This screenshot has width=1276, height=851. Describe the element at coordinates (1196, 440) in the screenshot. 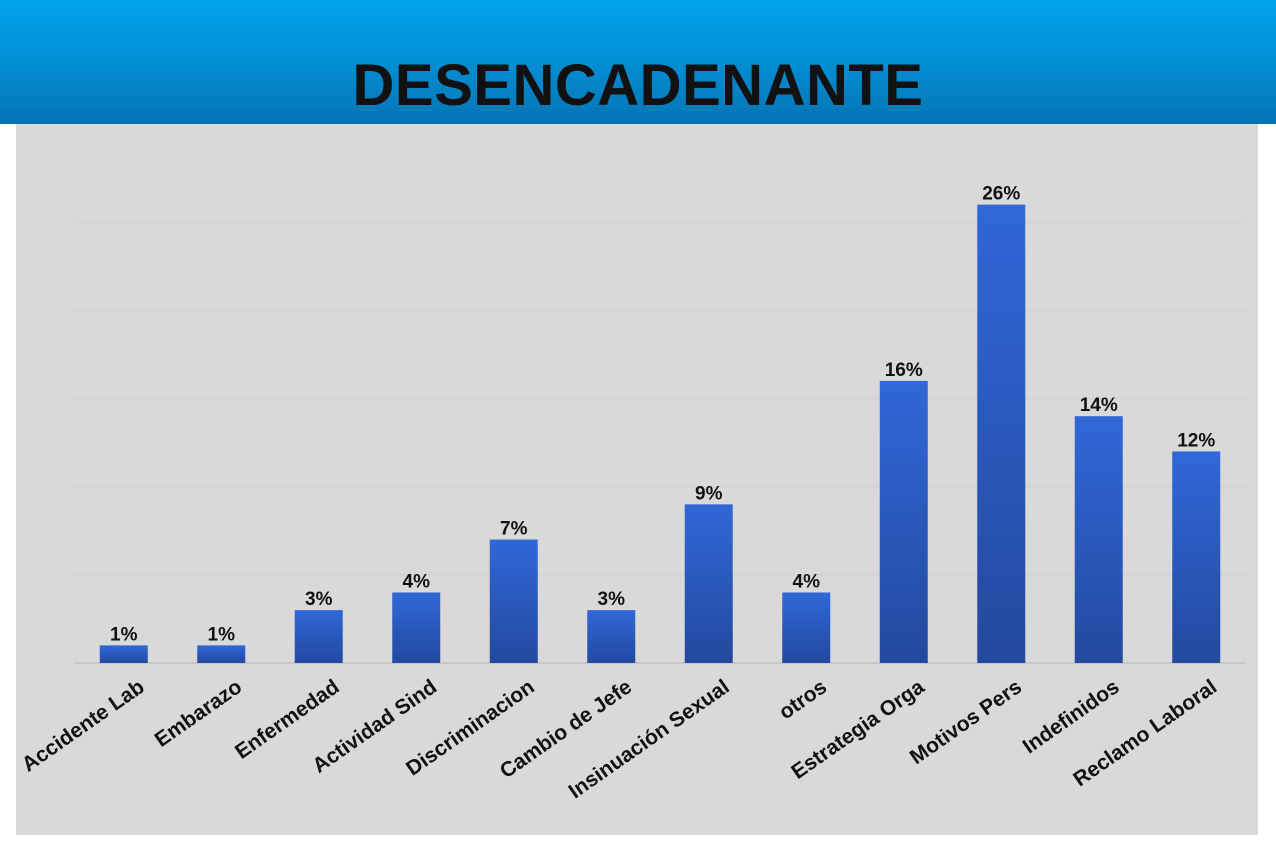

I see `data-label: 12%` at that location.